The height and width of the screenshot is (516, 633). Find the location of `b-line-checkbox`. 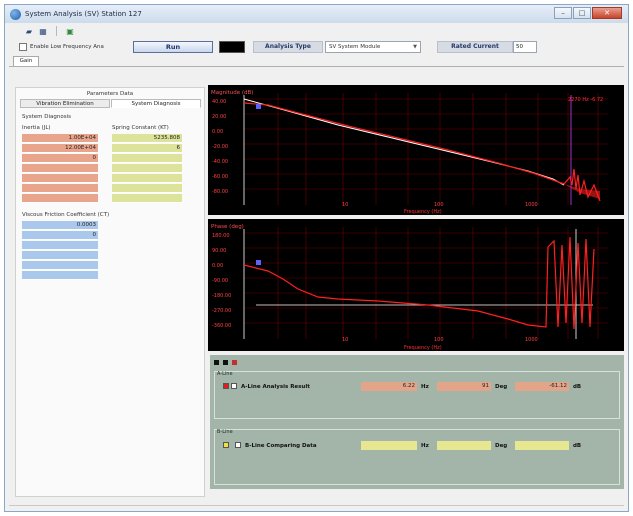

b-line-checkbox is located at coordinates (238, 445).